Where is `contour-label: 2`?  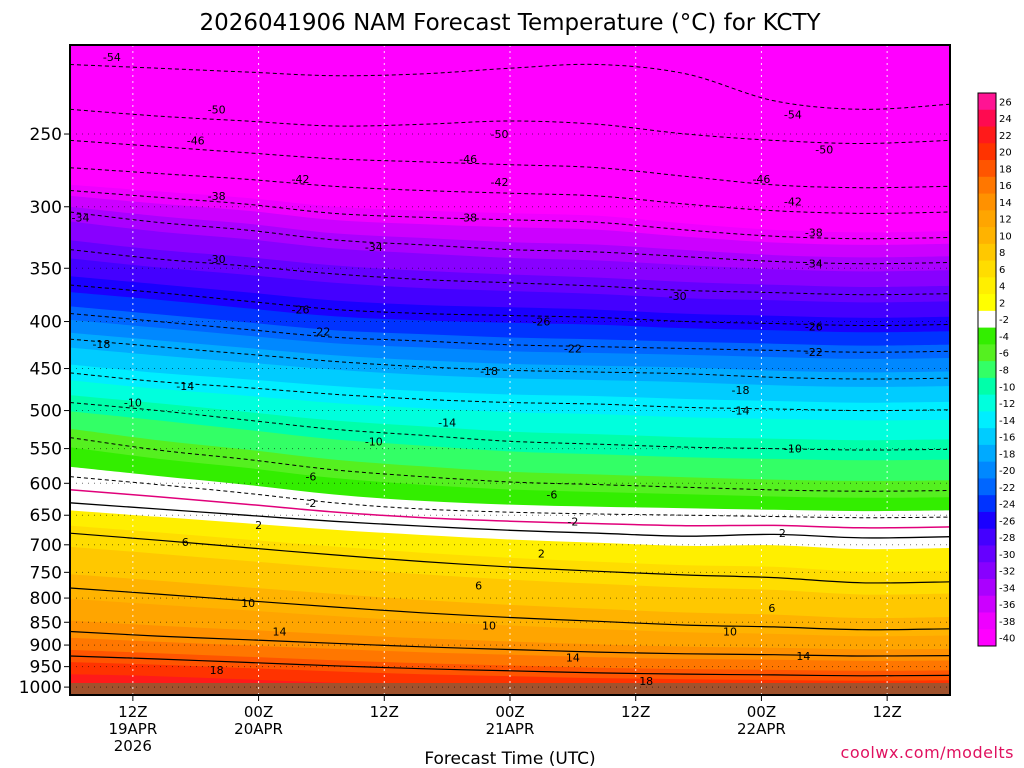 contour-label: 2 is located at coordinates (541, 553).